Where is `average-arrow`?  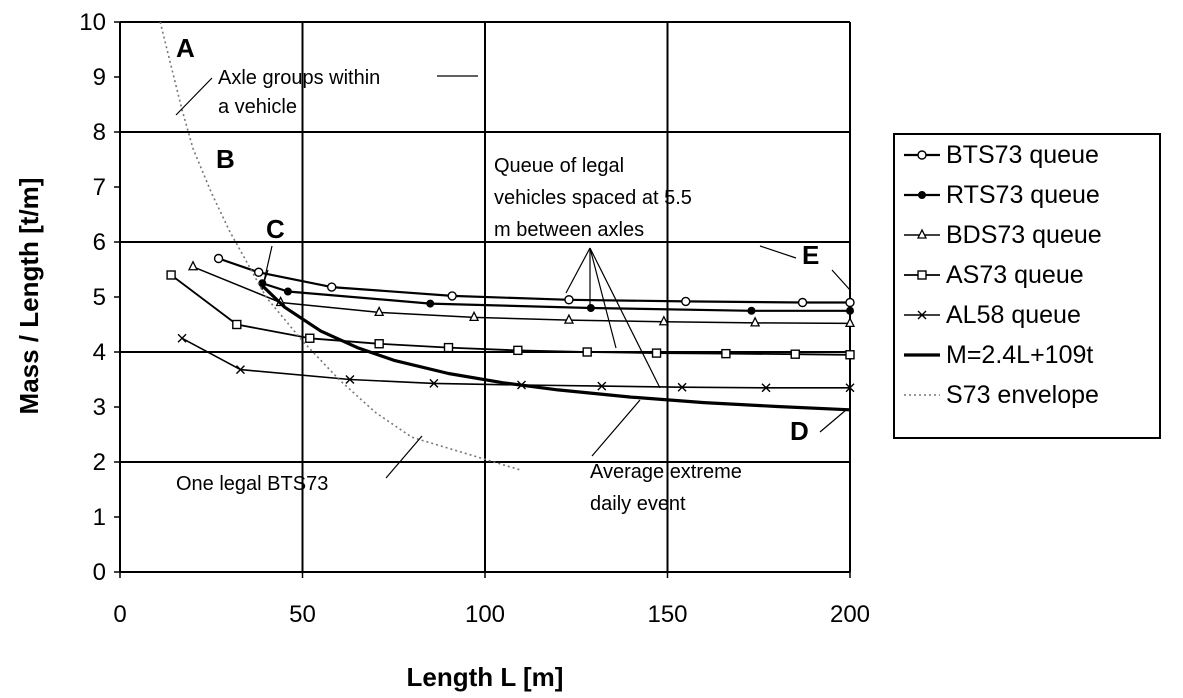
average-arrow is located at coordinates (616, 428).